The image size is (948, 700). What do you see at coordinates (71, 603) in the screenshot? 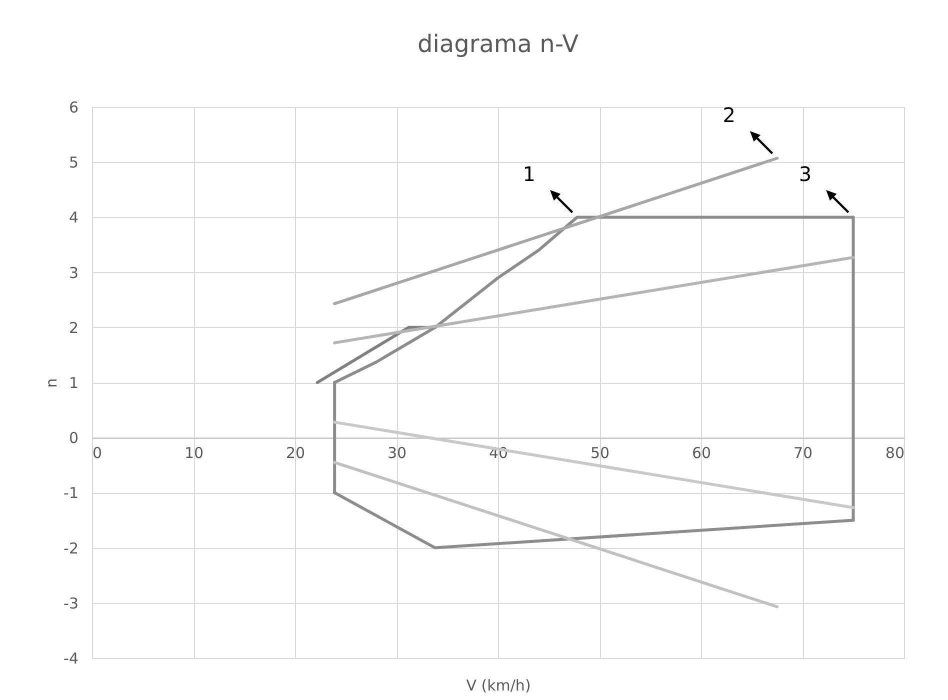
I see `y-tick-label: -3` at bounding box center [71, 603].